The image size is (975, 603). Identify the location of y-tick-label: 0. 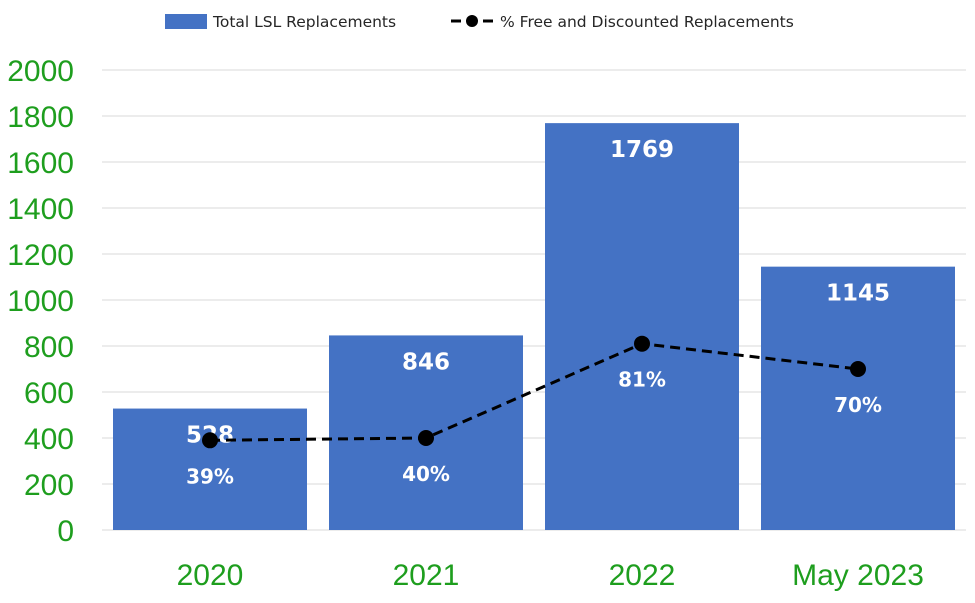
(65, 531).